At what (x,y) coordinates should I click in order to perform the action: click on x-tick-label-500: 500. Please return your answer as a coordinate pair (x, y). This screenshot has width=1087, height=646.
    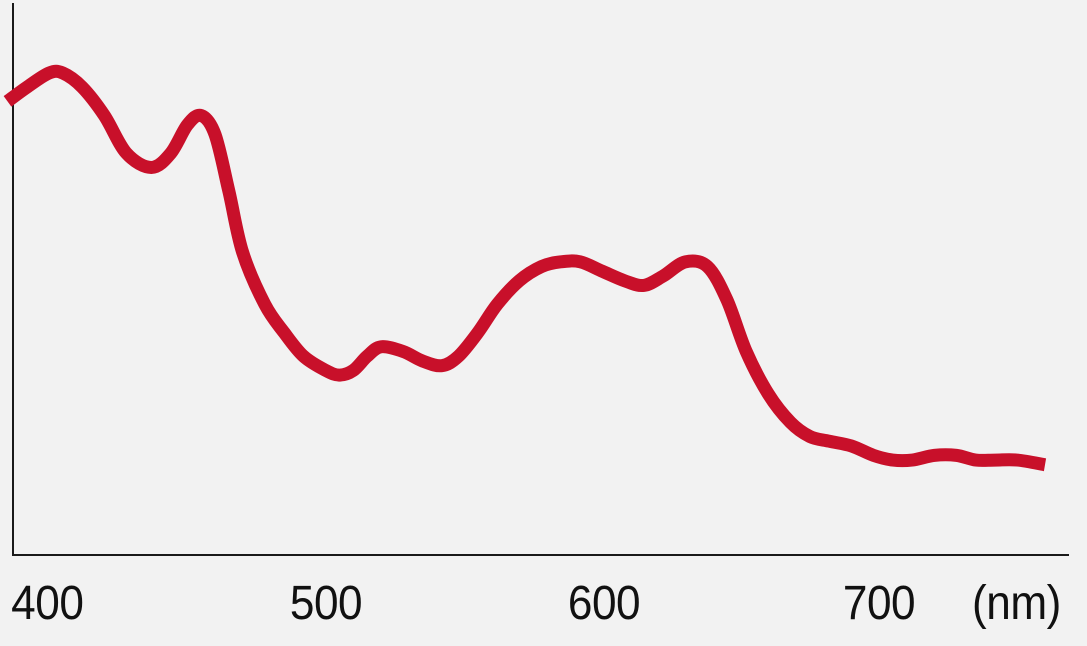
    Looking at the image, I should click on (326, 603).